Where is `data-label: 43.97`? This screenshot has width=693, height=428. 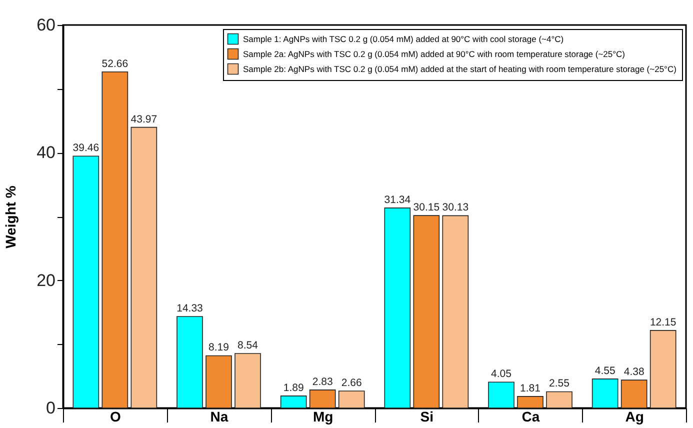
data-label: 43.97 is located at coordinates (144, 119).